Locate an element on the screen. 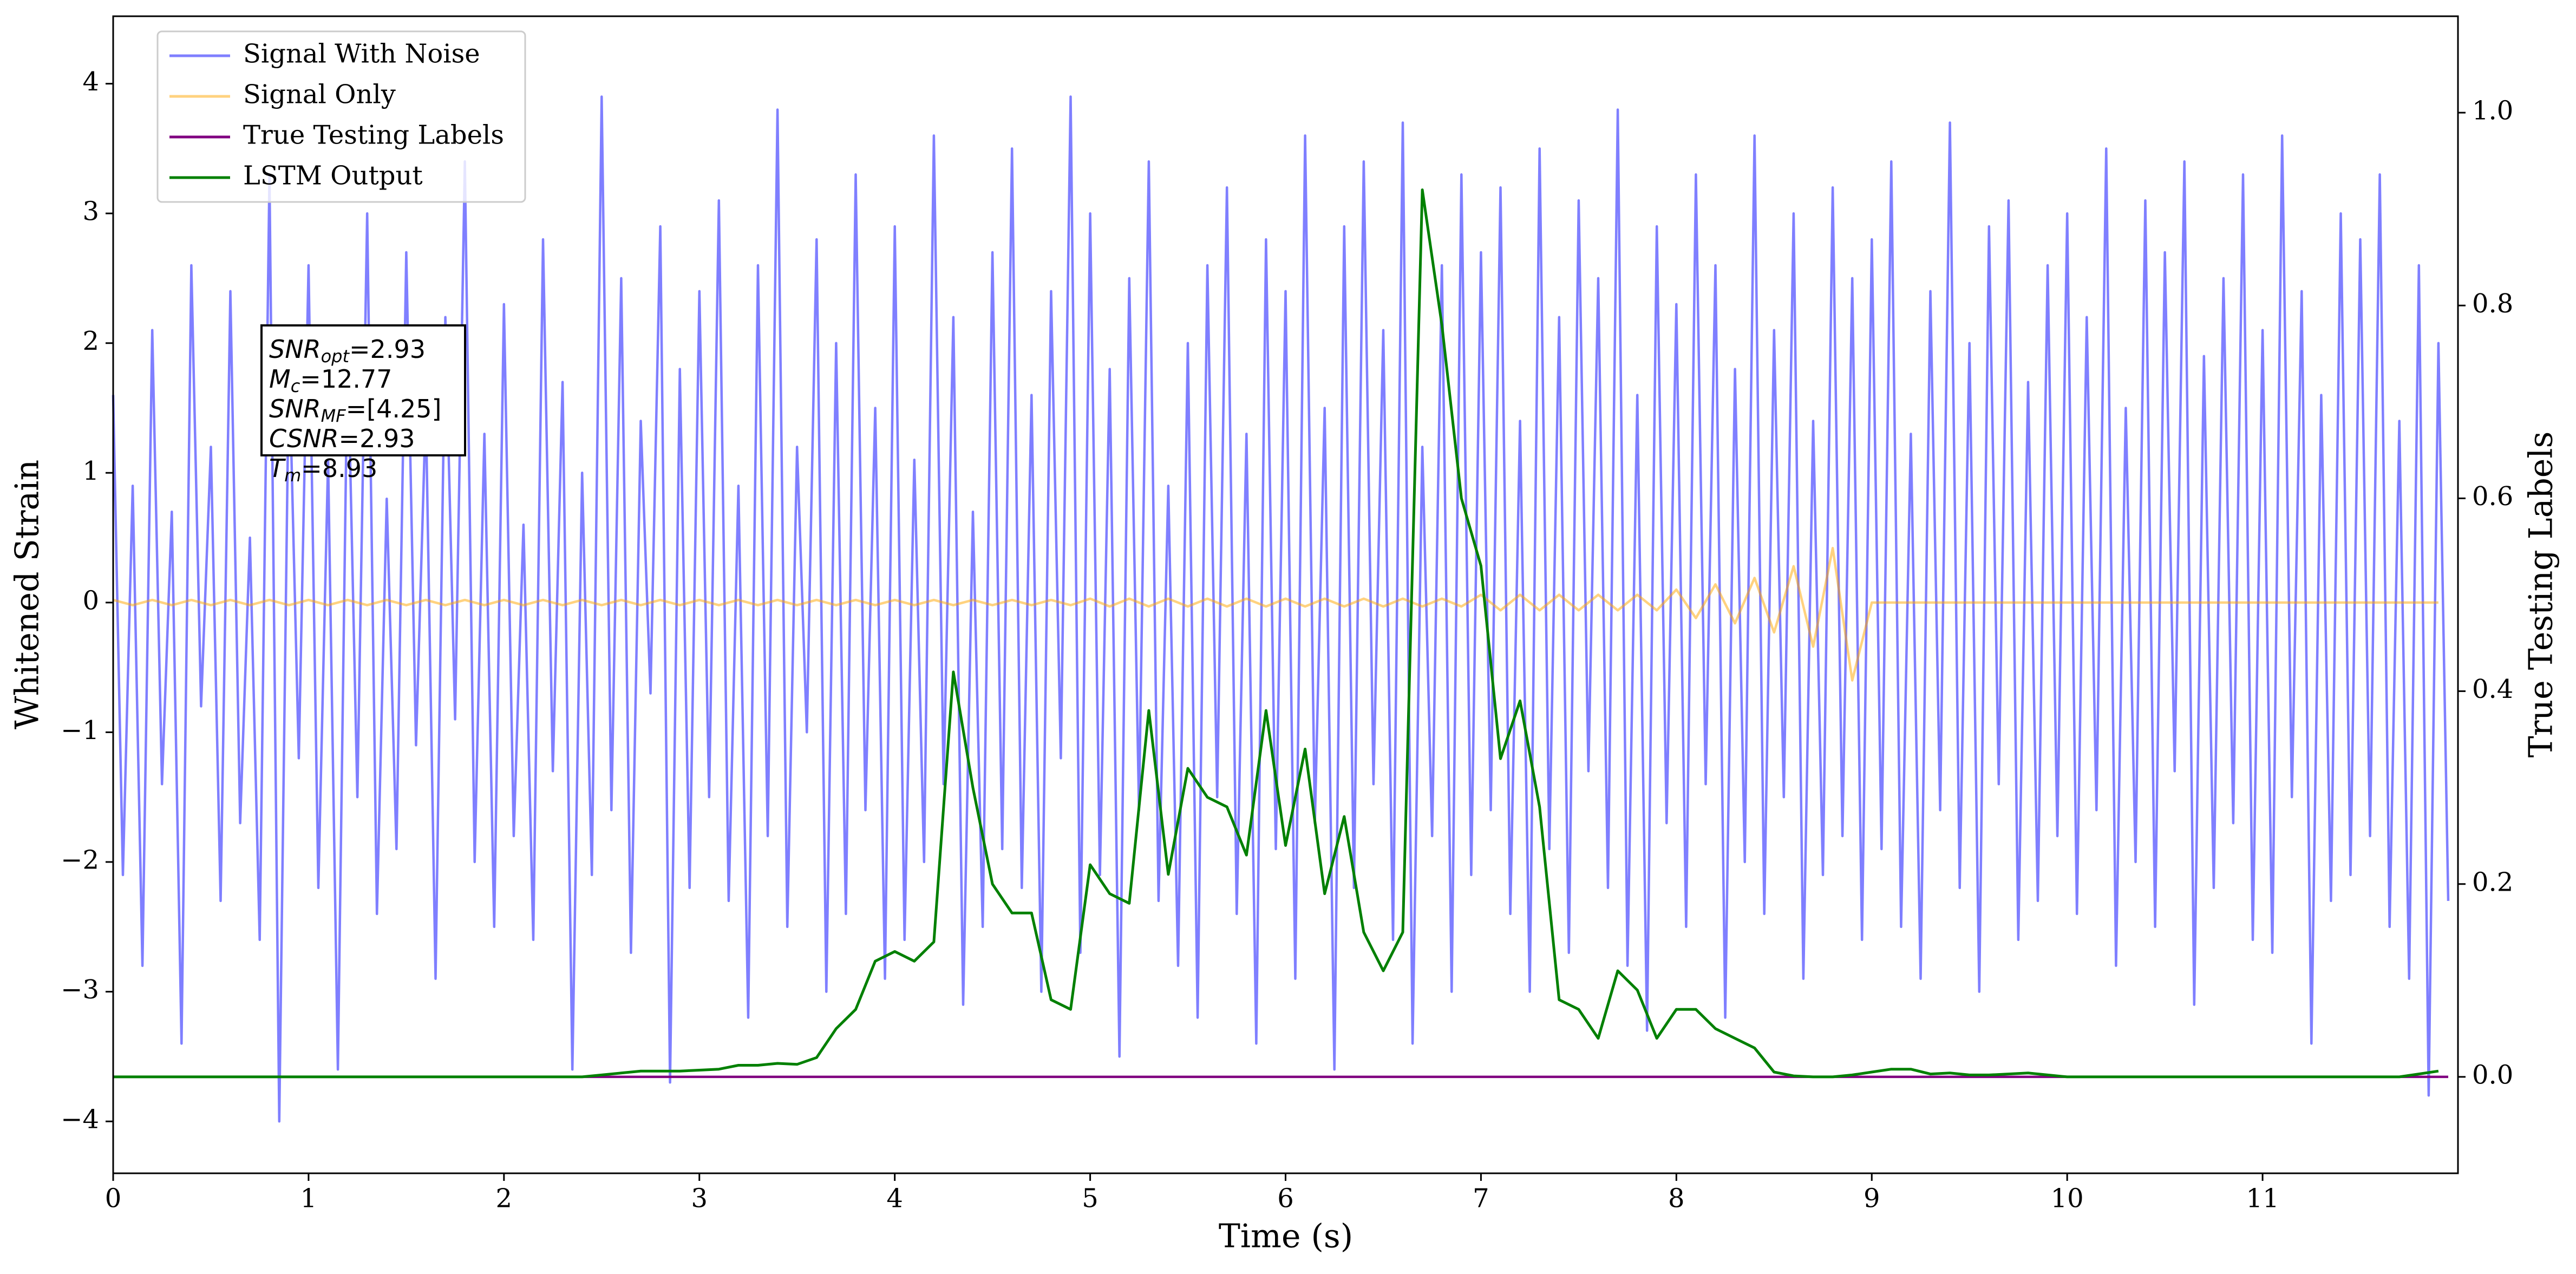 This screenshot has height=1274, width=2576. legend-label: Signal With Noise is located at coordinates (361, 54).